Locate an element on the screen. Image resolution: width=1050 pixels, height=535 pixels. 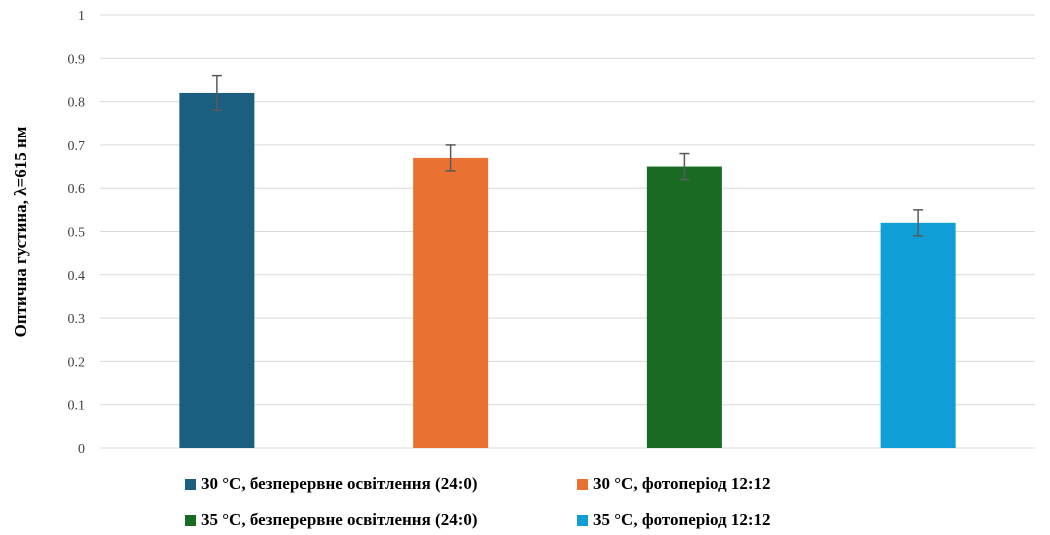
y-tick-label: 0.3 is located at coordinates (77, 319).